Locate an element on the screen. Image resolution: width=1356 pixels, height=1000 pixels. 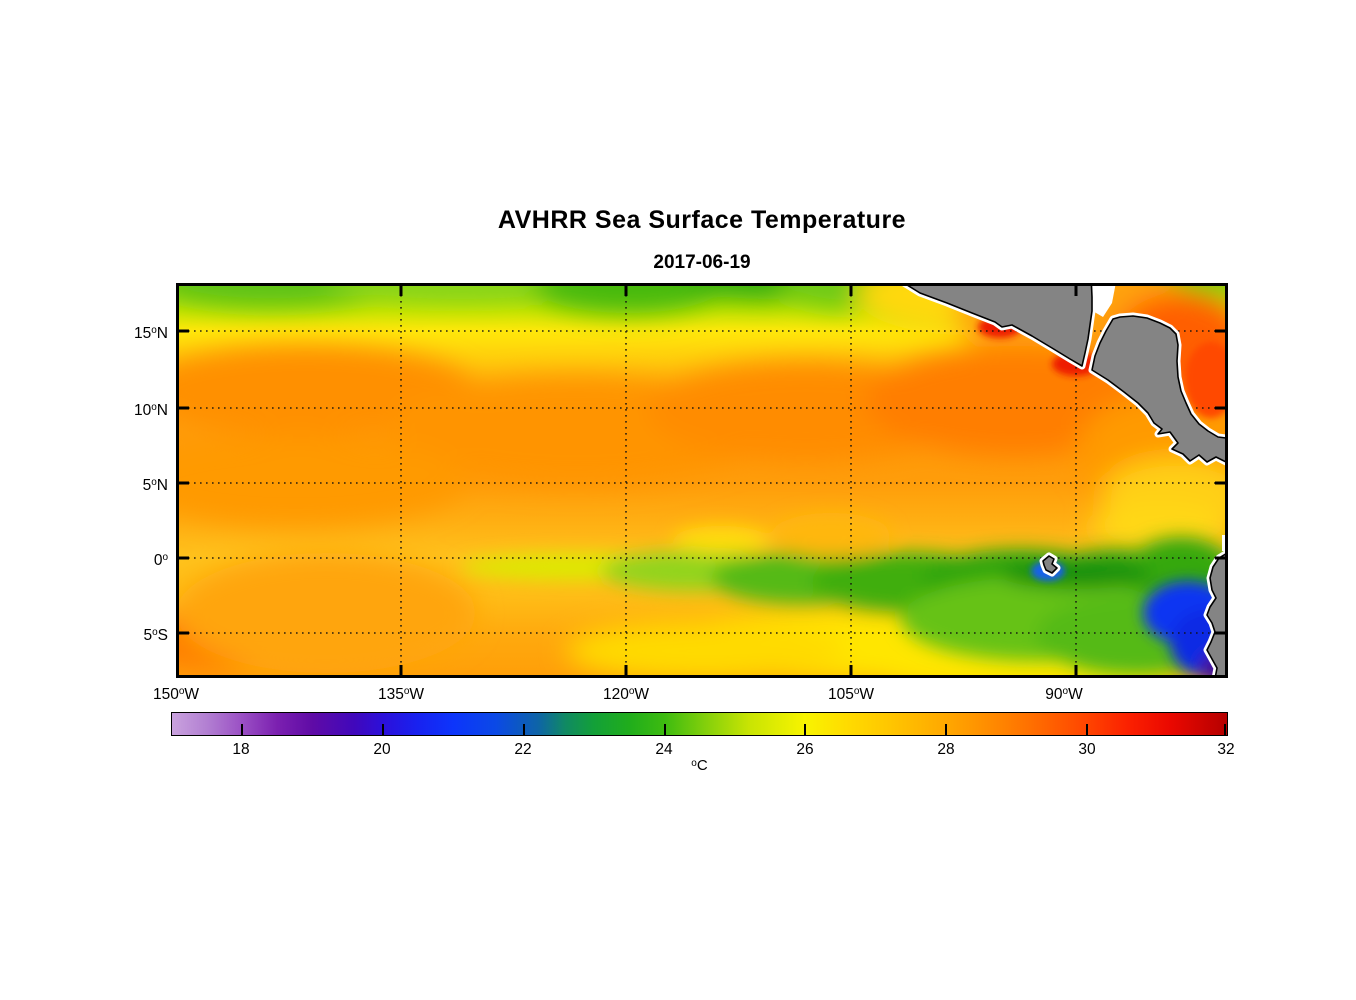
chart-subtitle-date: 2017-06-19 is located at coordinates (702, 262).